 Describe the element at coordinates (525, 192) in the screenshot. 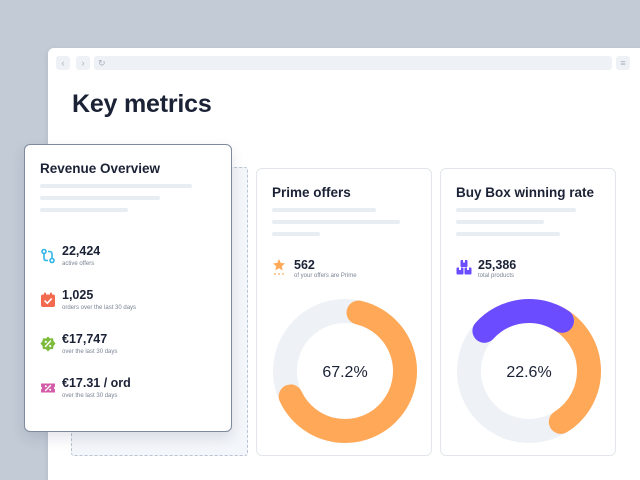

I see `card-title: Buy Box winning rate` at that location.